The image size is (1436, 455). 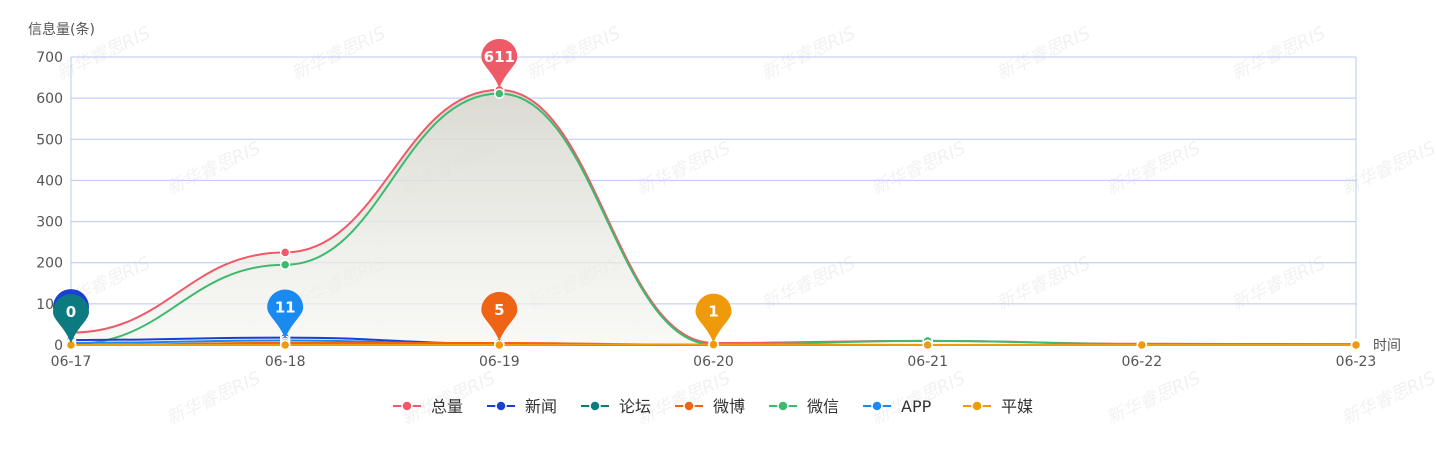 What do you see at coordinates (285, 307) in the screenshot?
I see `pin-label: 11` at bounding box center [285, 307].